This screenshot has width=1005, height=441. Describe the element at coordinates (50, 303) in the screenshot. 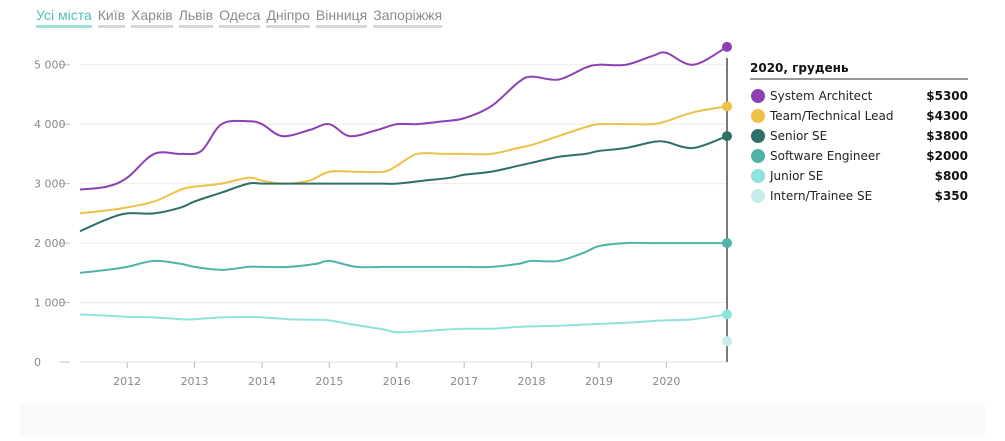

I see `y-tick-label: 1 000` at that location.